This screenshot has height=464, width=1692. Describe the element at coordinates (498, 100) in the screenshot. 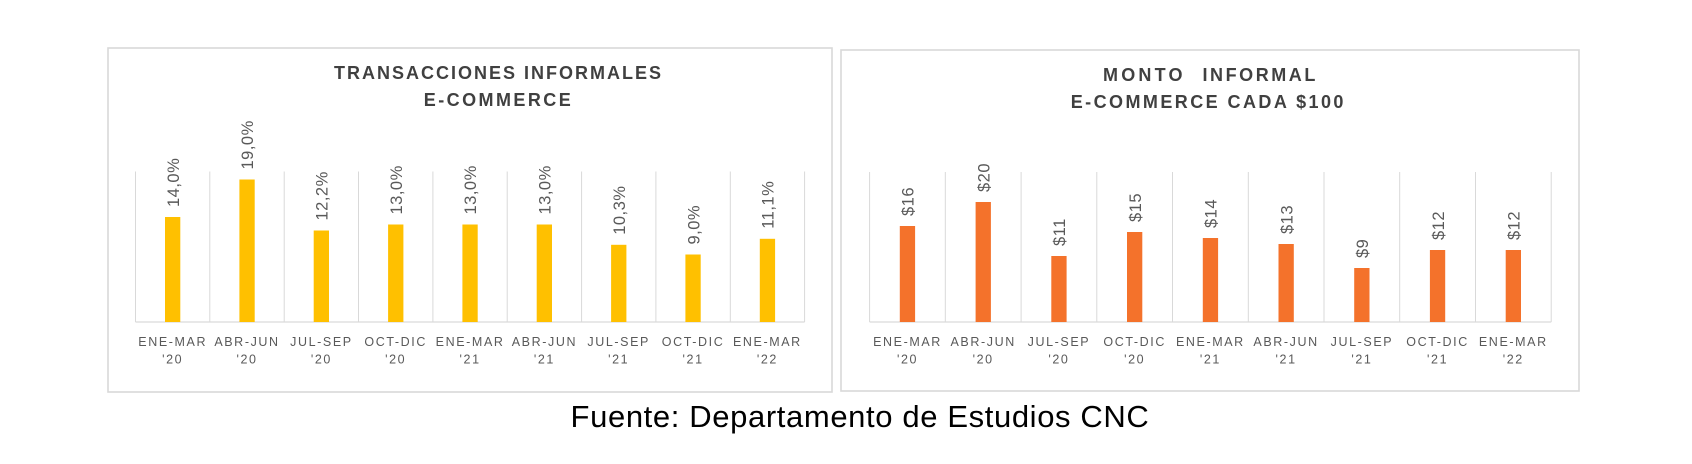

I see `svg-text: E-COMMERCE` at that location.